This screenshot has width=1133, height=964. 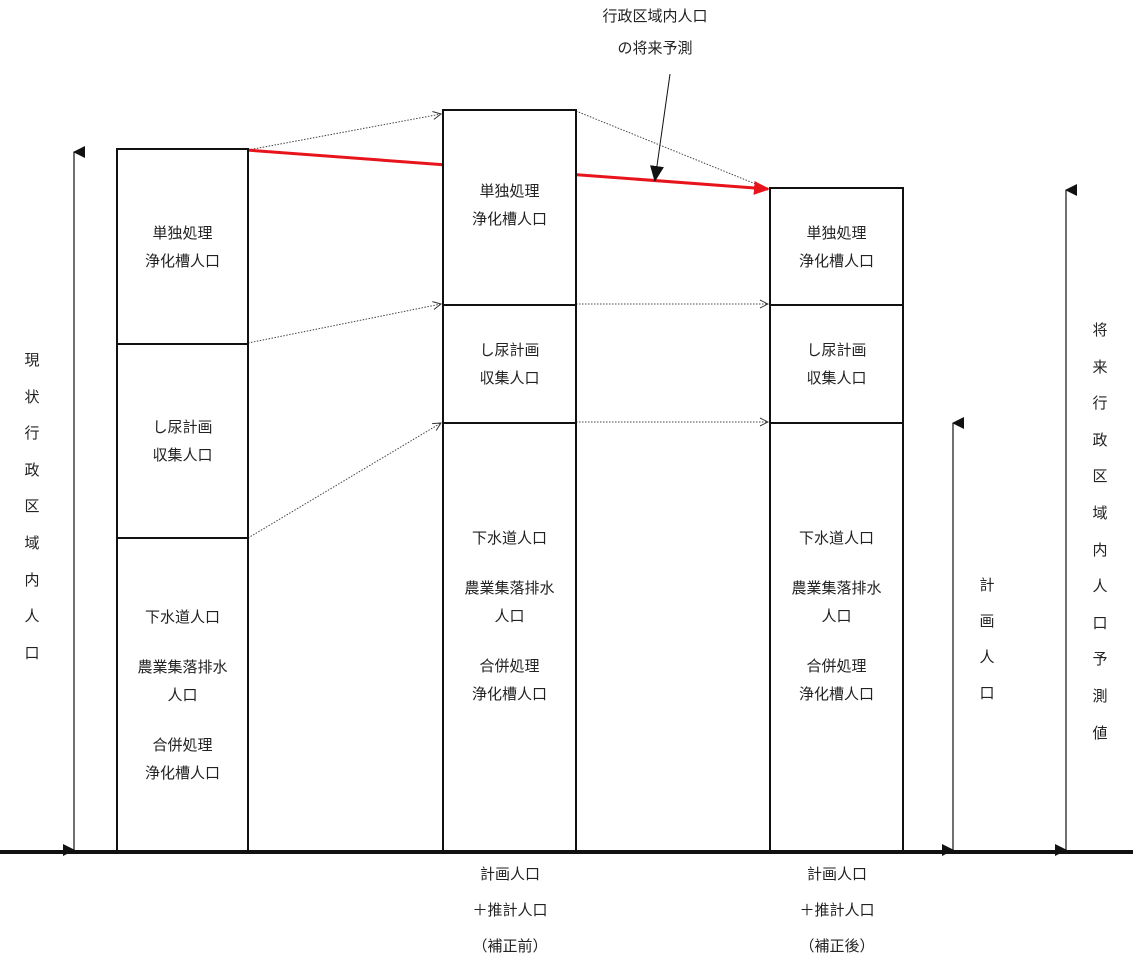 What do you see at coordinates (509, 694) in the screenshot?
I see `col2-bottom-g3-line2: 浄化槽人口` at bounding box center [509, 694].